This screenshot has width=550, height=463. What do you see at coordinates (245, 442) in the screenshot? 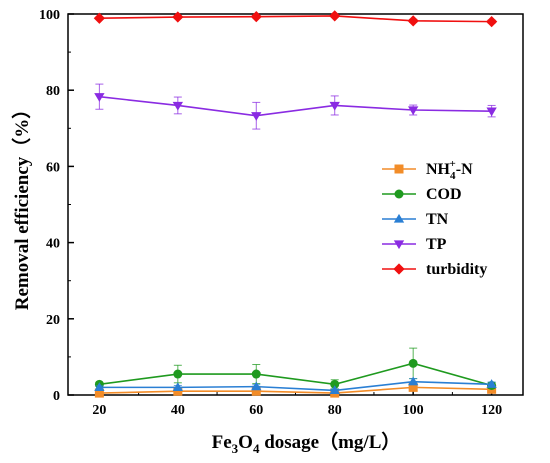
I see `x-axis-title-mid: O` at bounding box center [245, 442].